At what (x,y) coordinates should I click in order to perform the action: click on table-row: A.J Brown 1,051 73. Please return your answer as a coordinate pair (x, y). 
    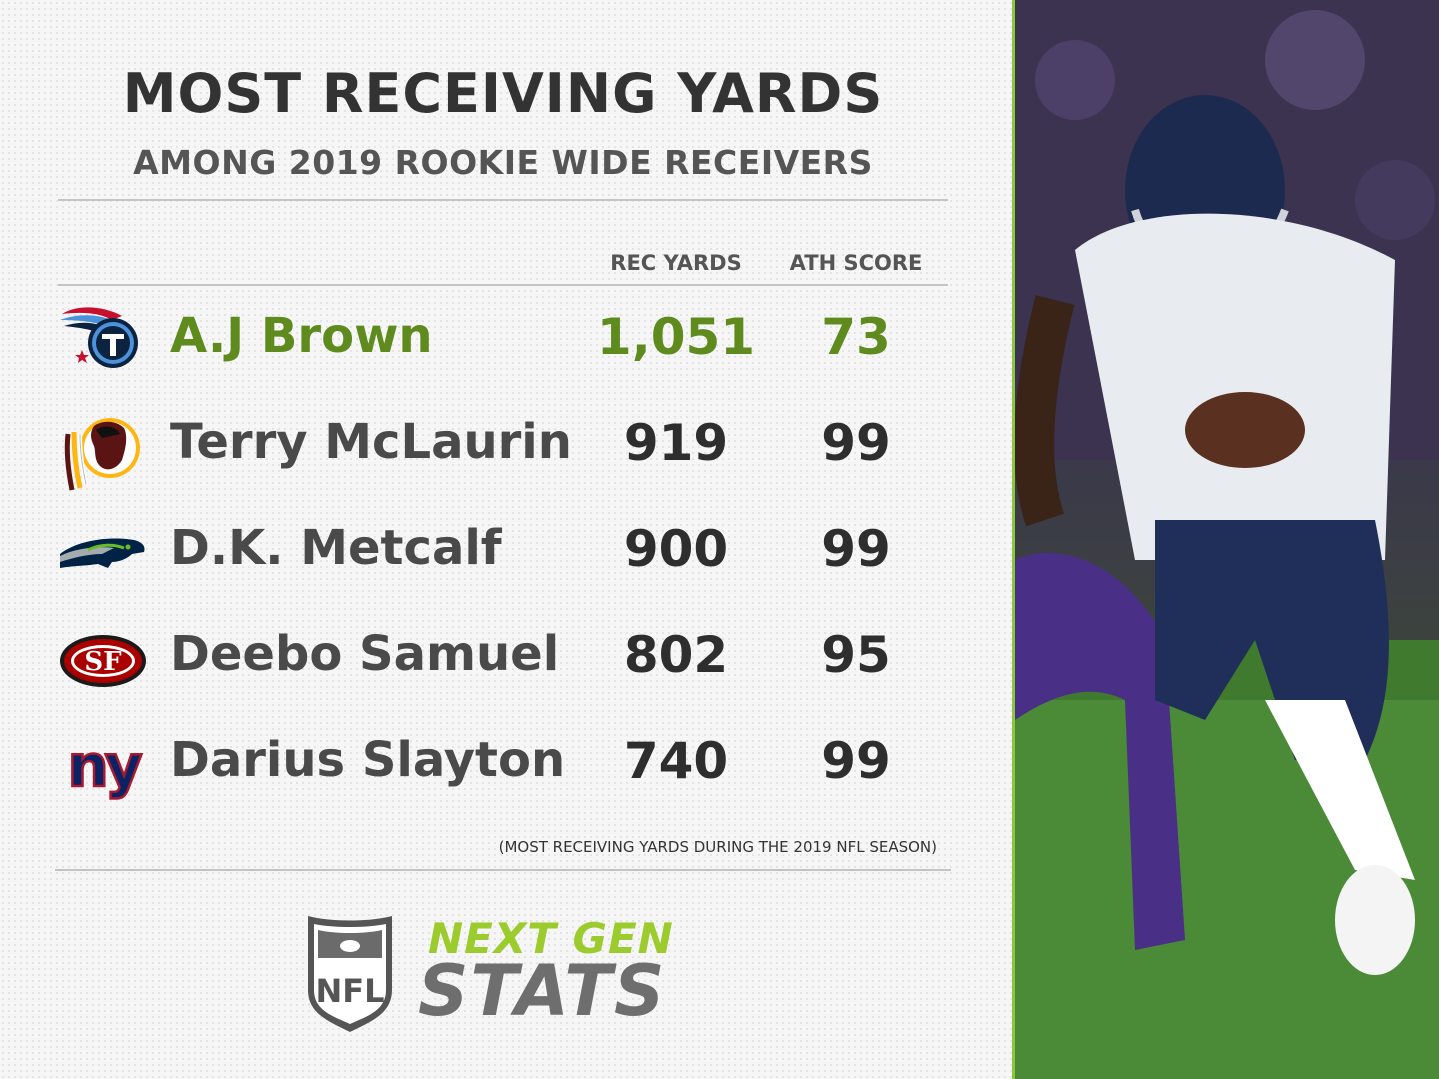
    Looking at the image, I should click on (503, 343).